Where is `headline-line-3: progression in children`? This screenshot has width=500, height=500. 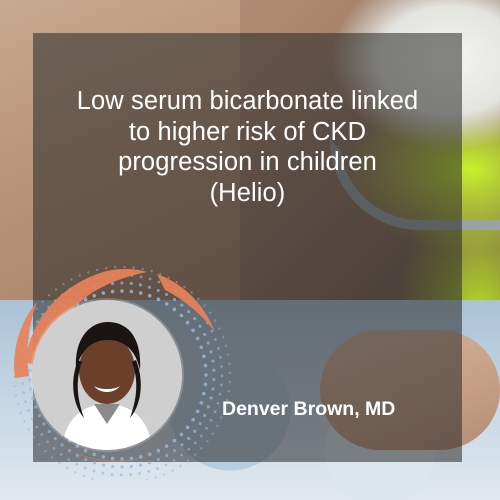 headline-line-3: progression in children is located at coordinates (247, 162).